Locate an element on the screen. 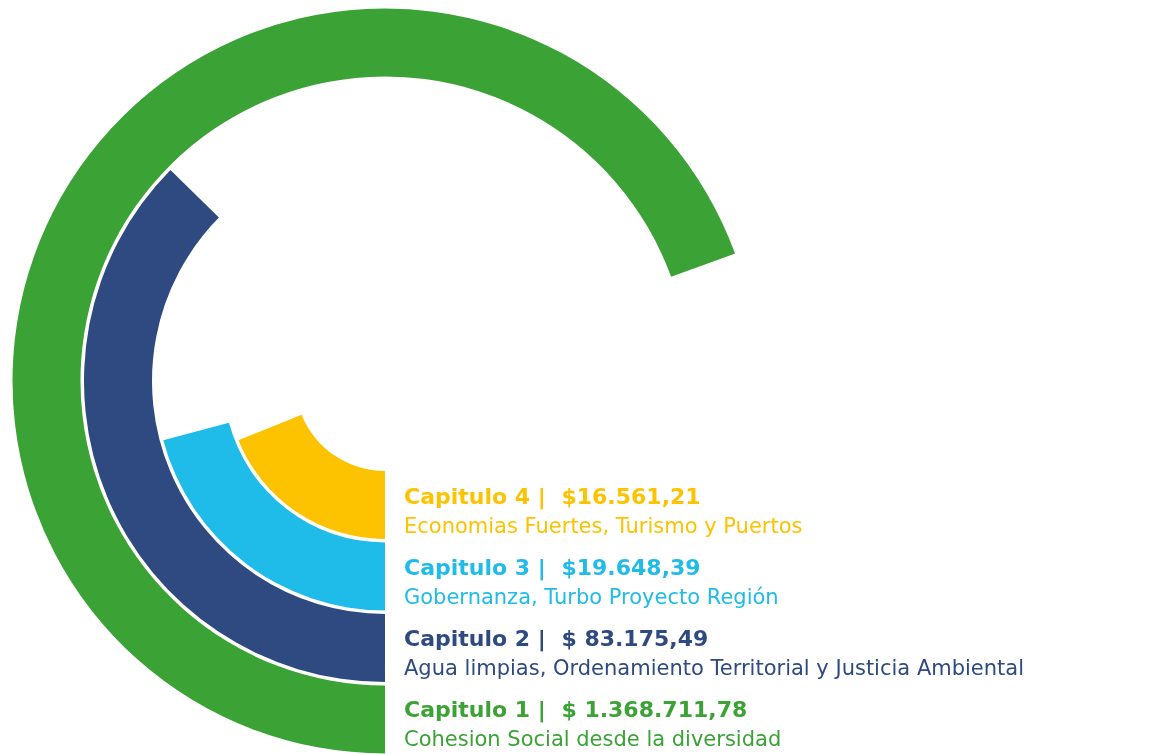  data-label: $19.648,39 is located at coordinates (631, 567).